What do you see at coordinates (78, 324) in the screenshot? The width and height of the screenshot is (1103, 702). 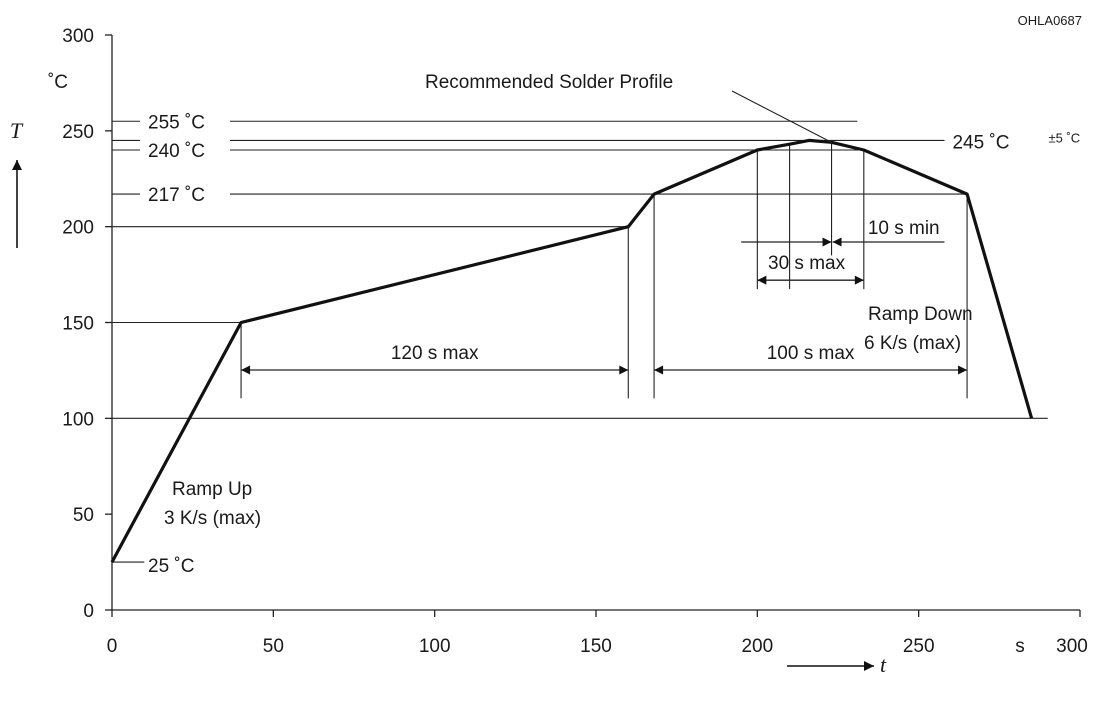 I see `y-tick-label: 150` at bounding box center [78, 324].